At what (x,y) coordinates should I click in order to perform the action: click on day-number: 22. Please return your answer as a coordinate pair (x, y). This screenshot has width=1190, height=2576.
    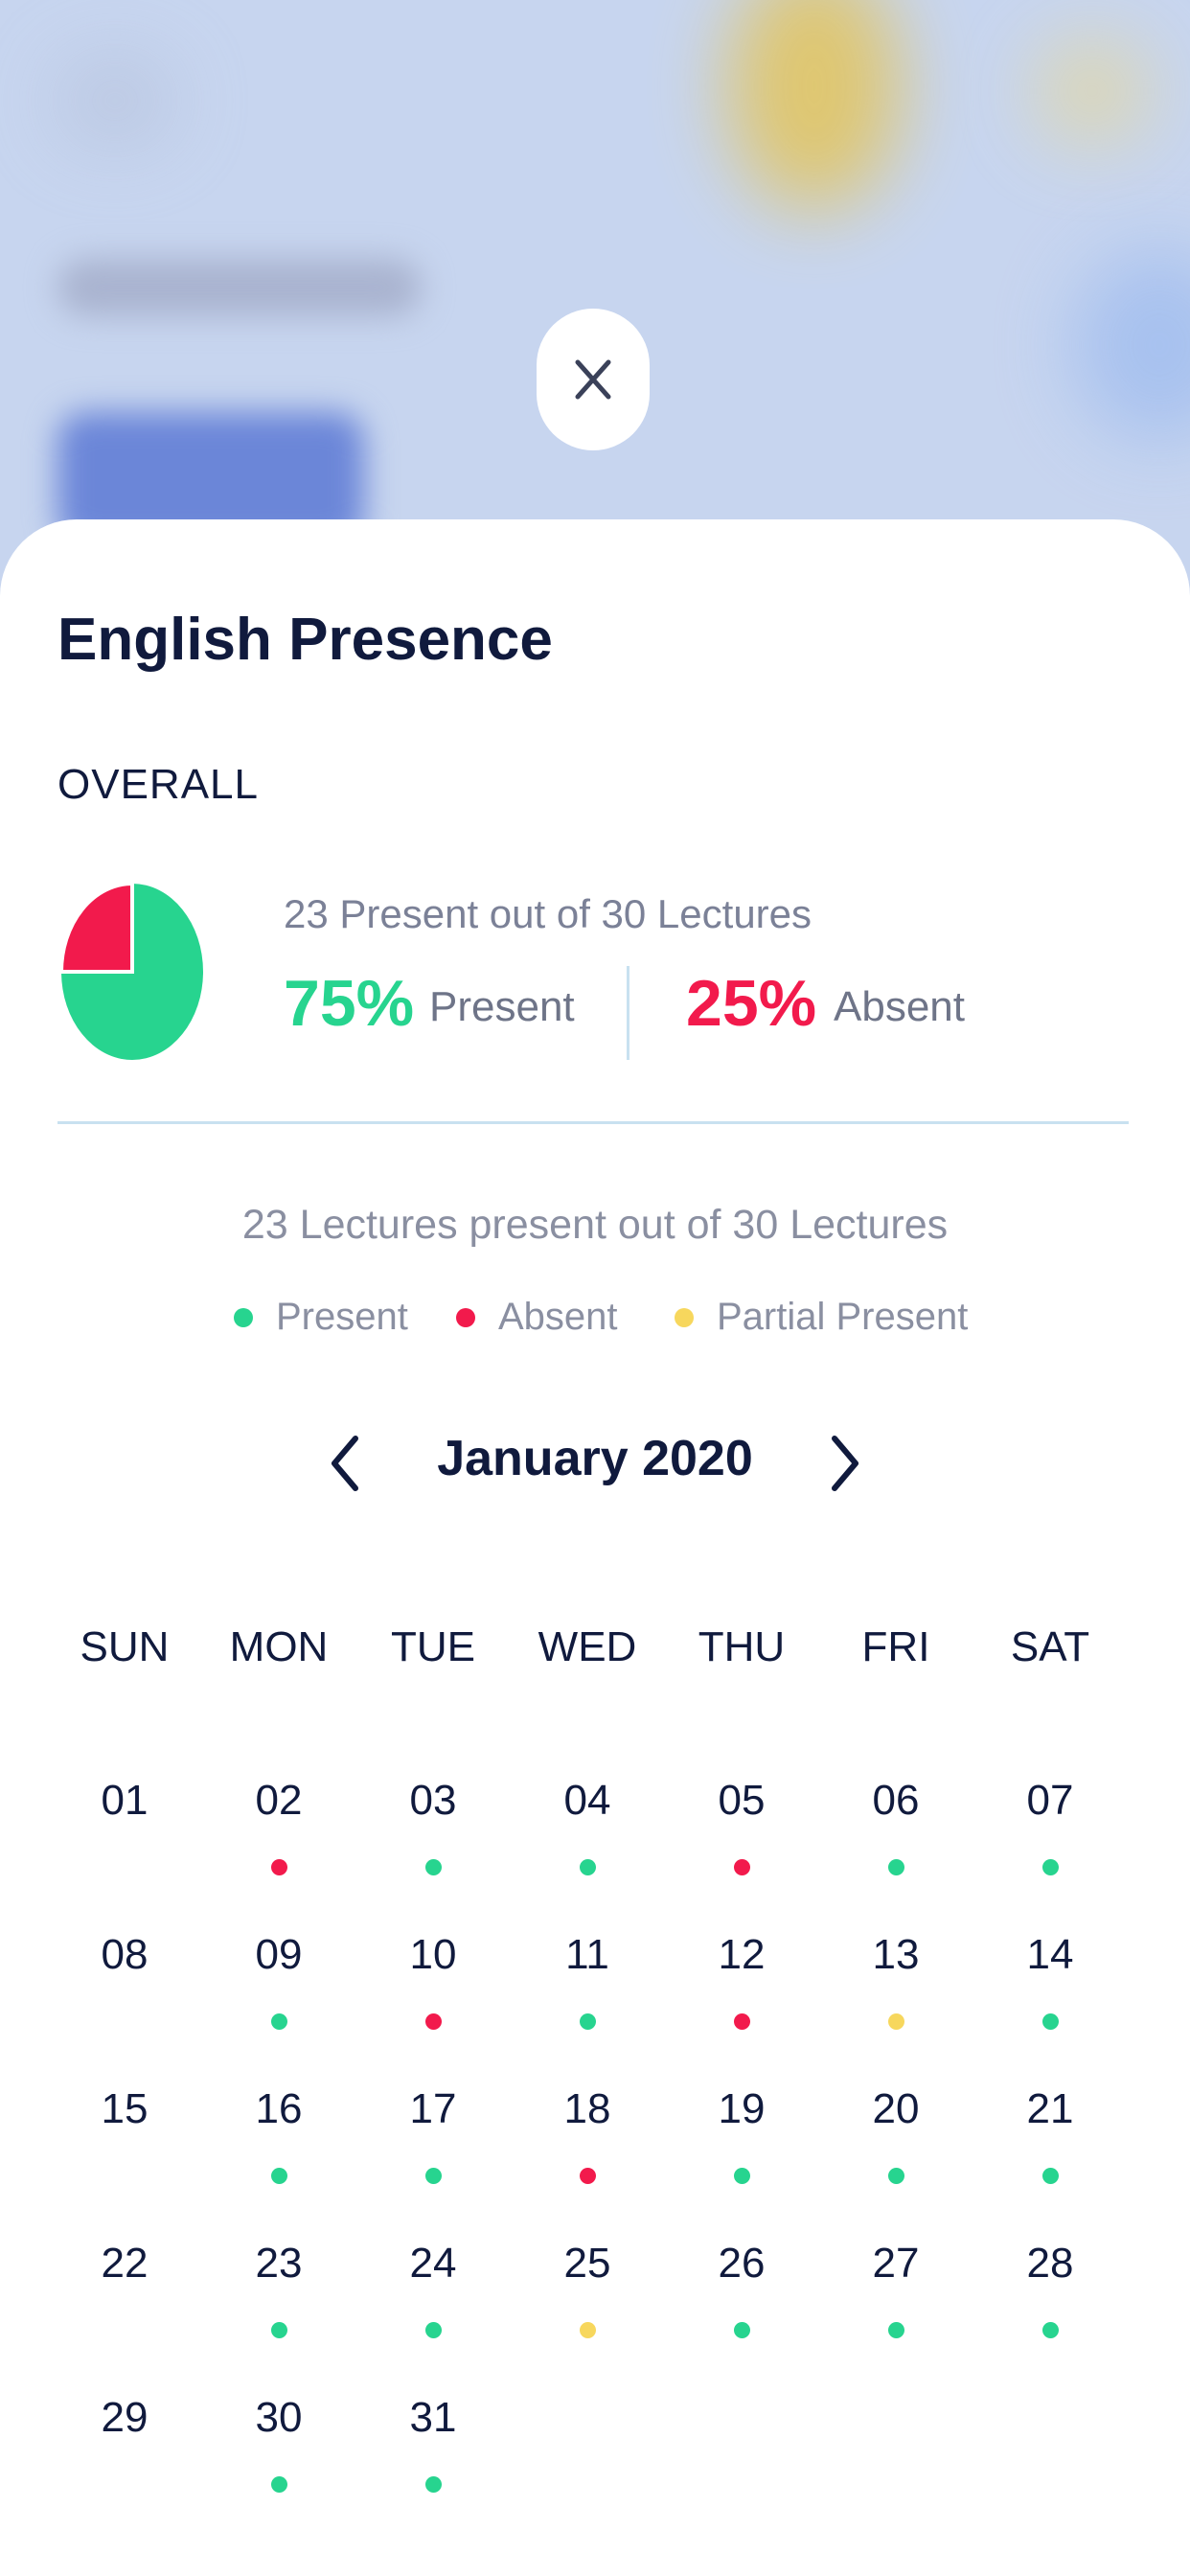
    Looking at the image, I should click on (125, 2263).